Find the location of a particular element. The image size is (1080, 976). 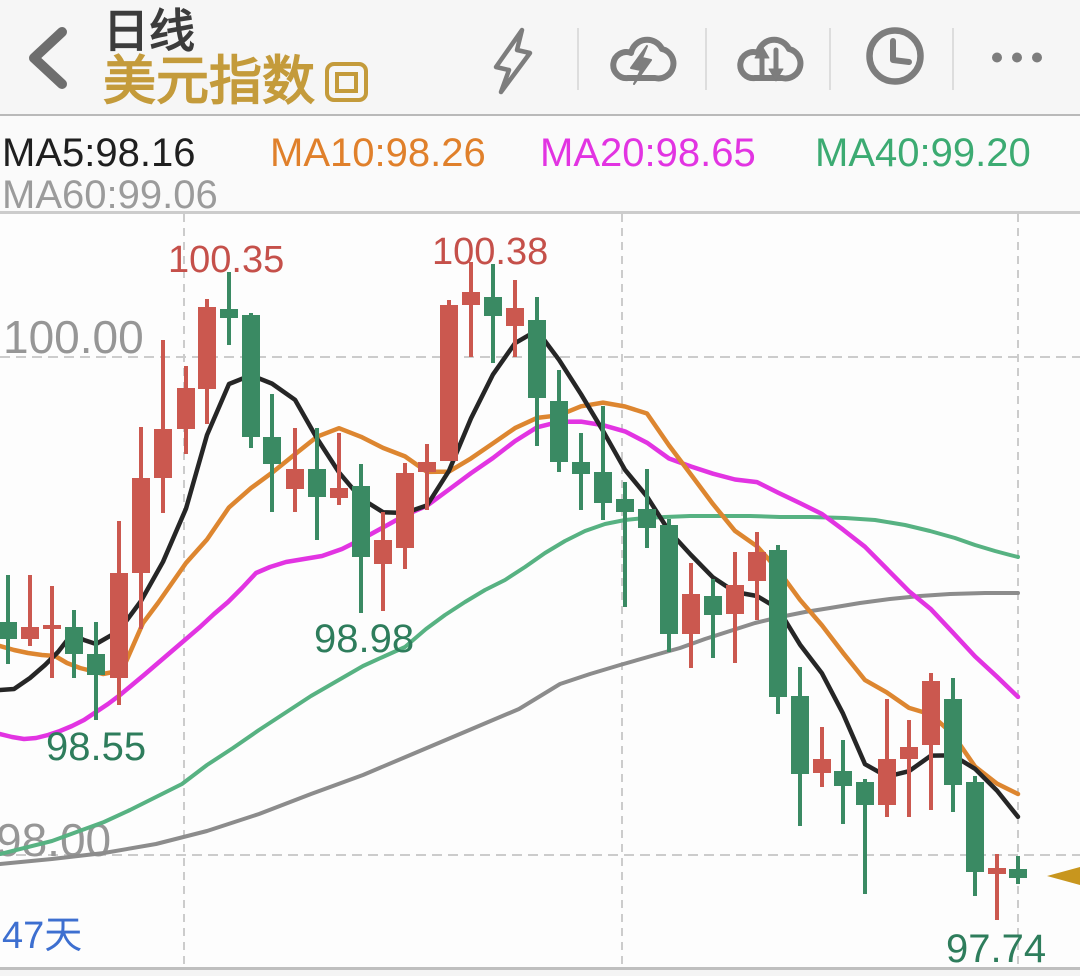

svg-text: 美元指数 is located at coordinates (209, 81).